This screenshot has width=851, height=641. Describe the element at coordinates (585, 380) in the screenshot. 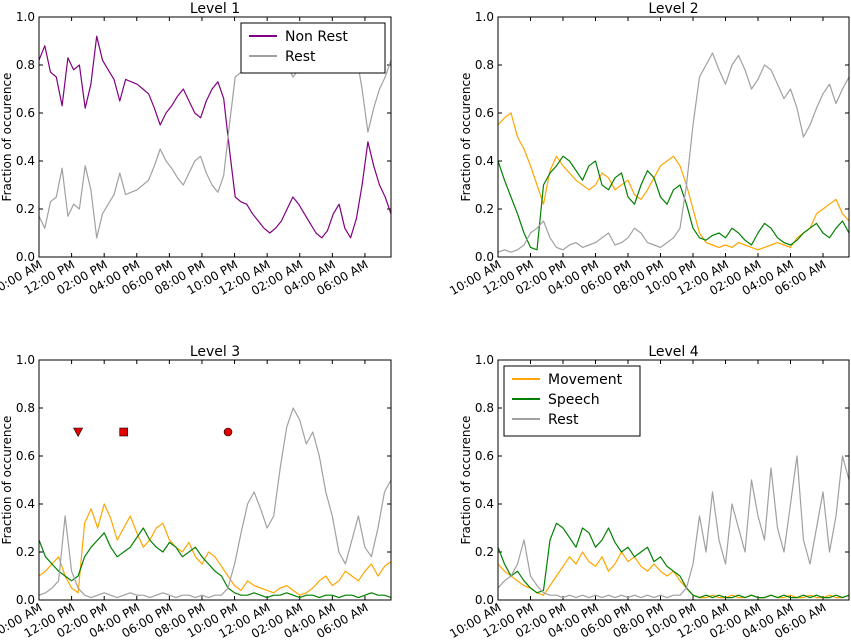

I see `legend-label: Movement` at that location.